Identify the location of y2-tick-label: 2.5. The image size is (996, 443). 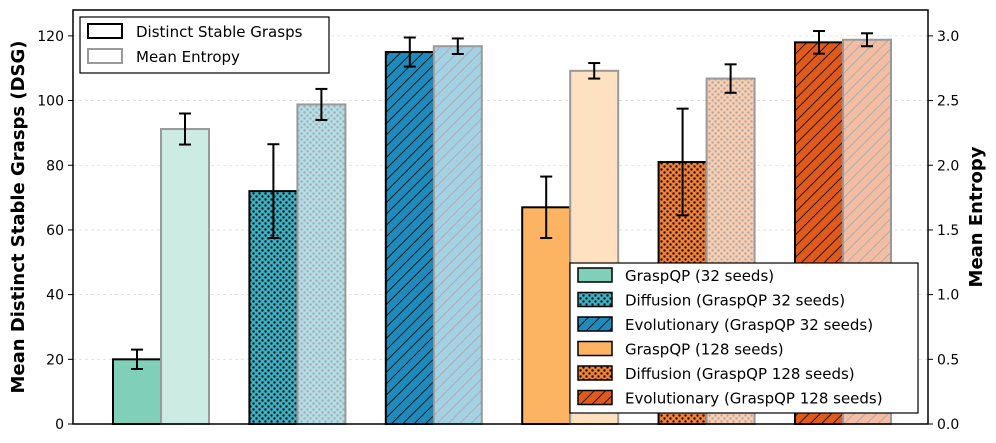
(948, 102).